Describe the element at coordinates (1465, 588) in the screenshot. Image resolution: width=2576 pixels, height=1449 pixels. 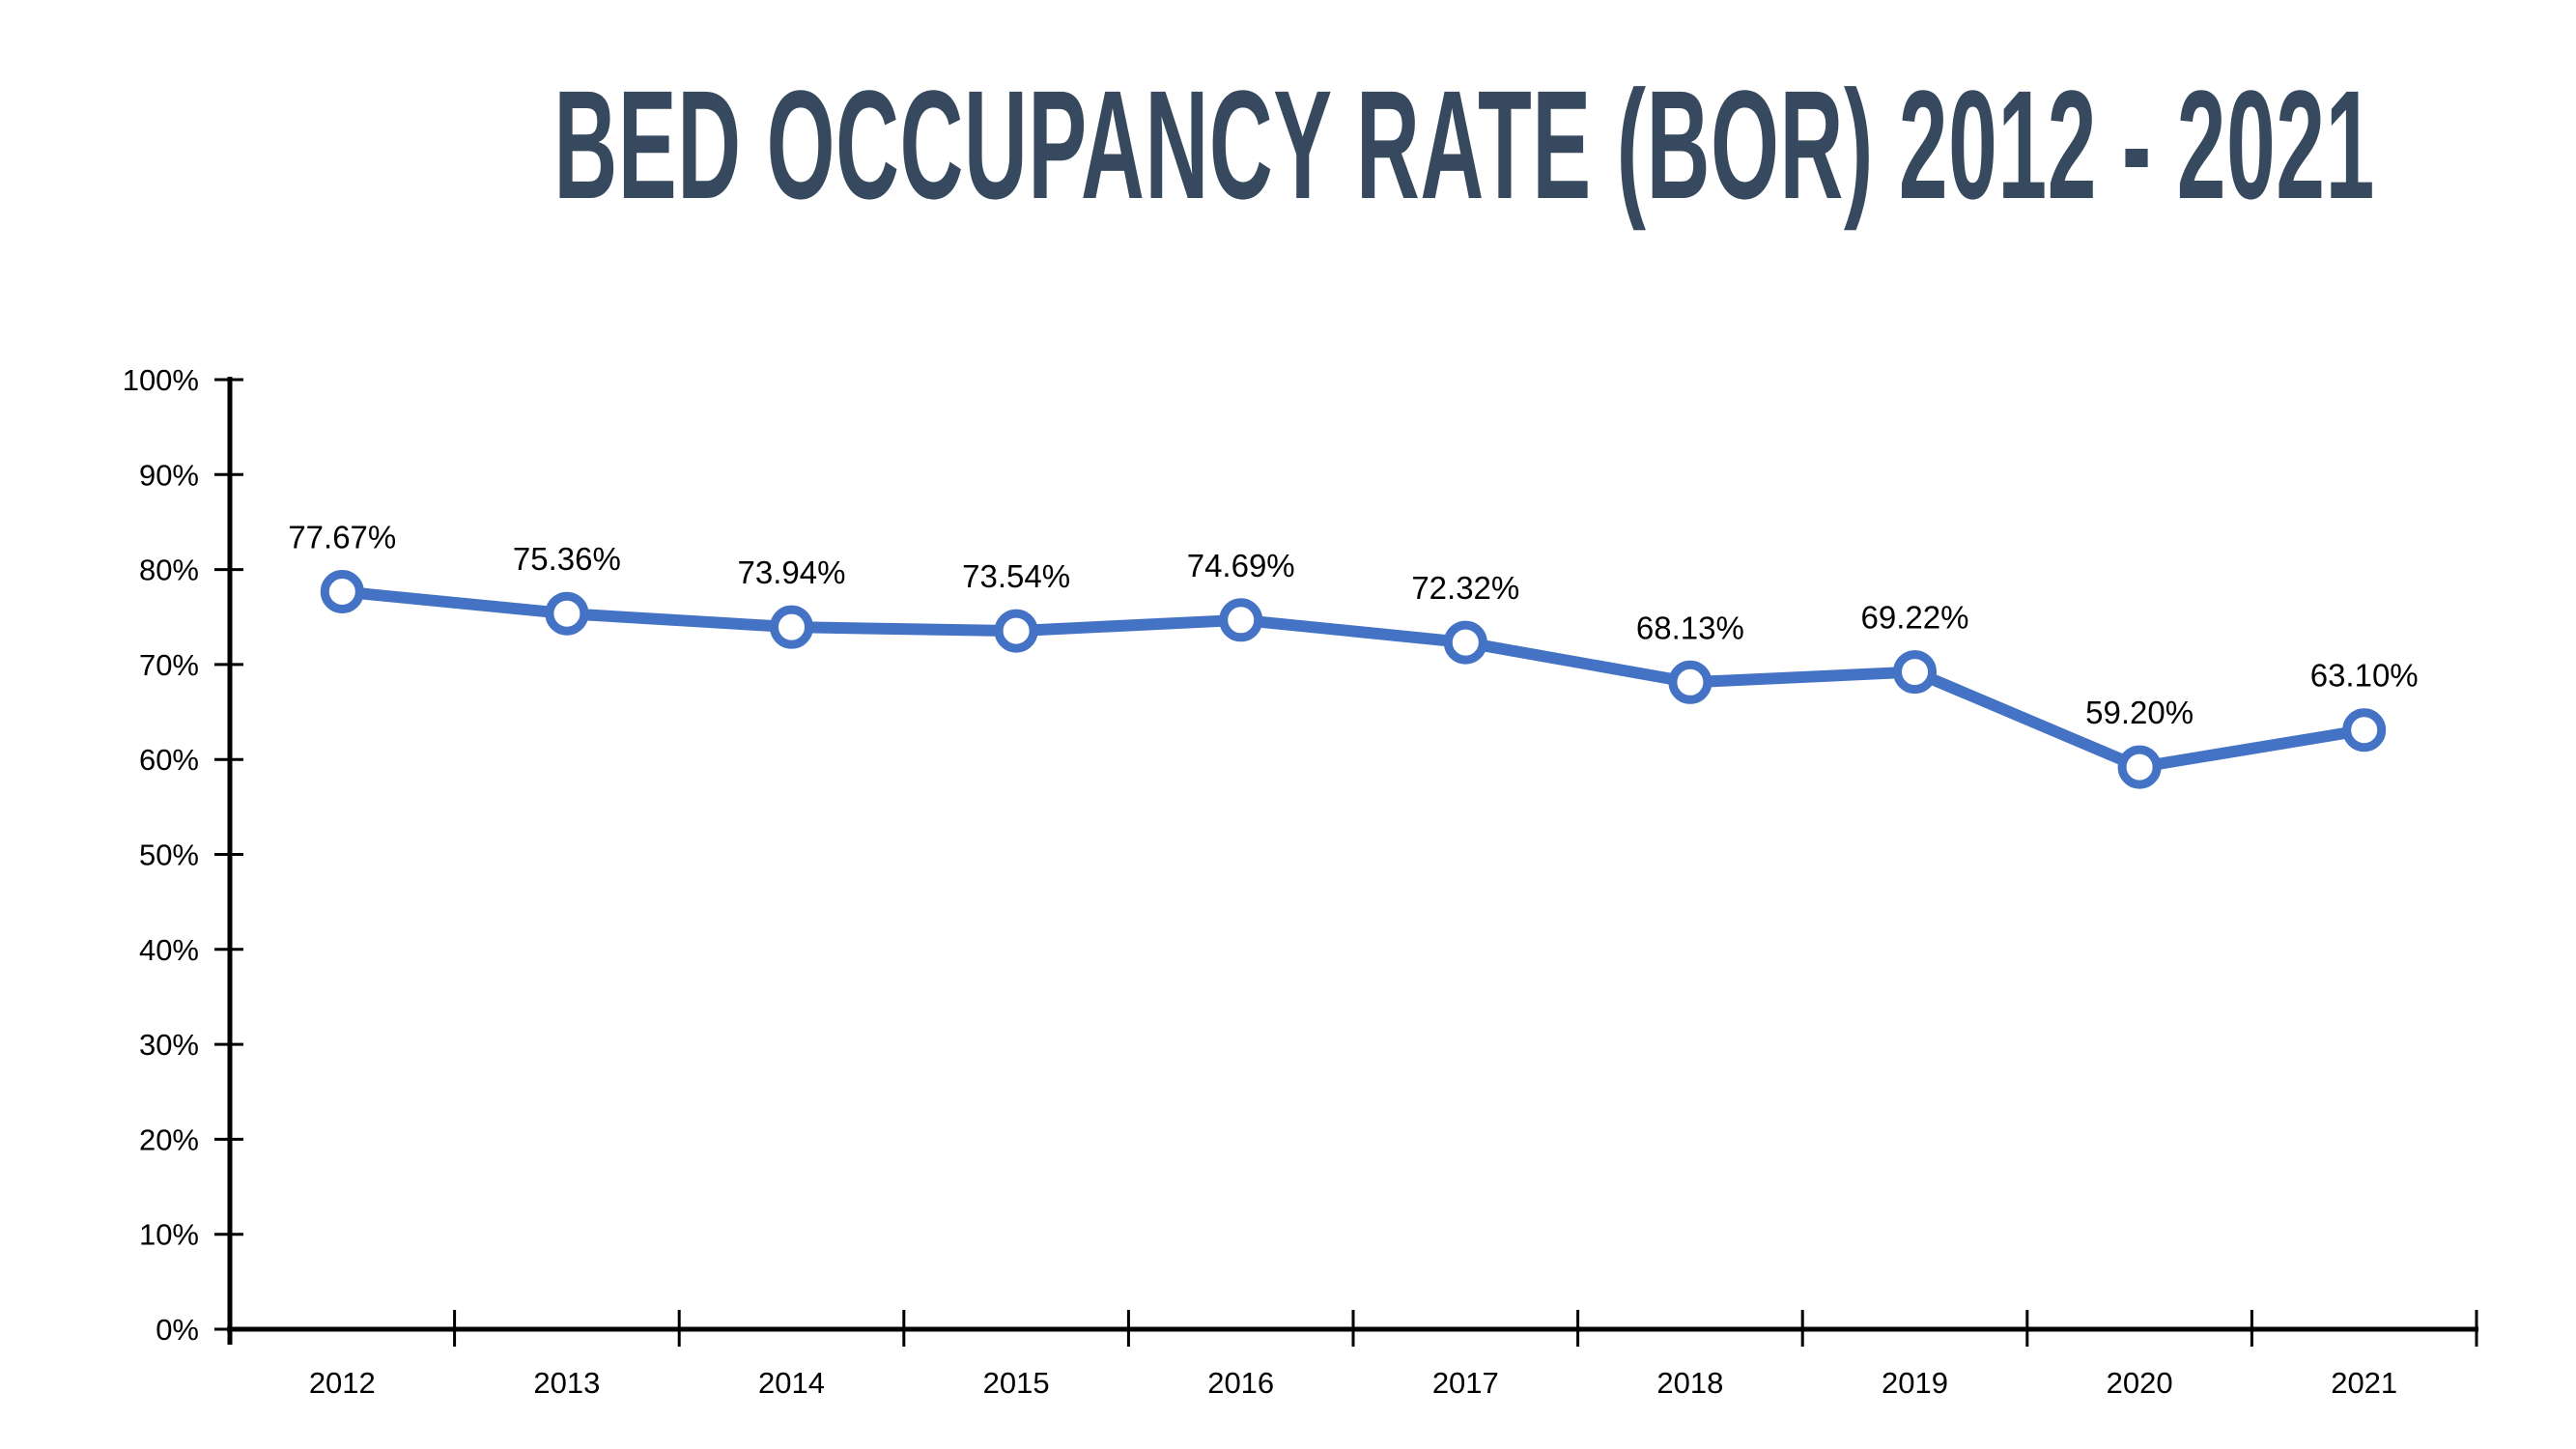
I see `data-point-label: 72.32%` at that location.